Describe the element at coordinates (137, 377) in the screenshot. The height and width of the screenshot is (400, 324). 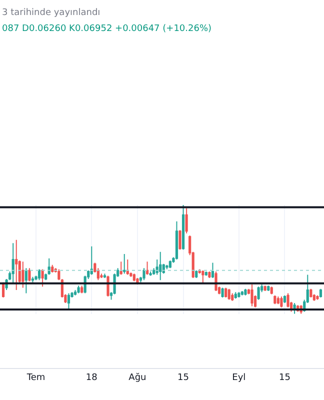
I see `x-tick-label: Ağu` at that location.